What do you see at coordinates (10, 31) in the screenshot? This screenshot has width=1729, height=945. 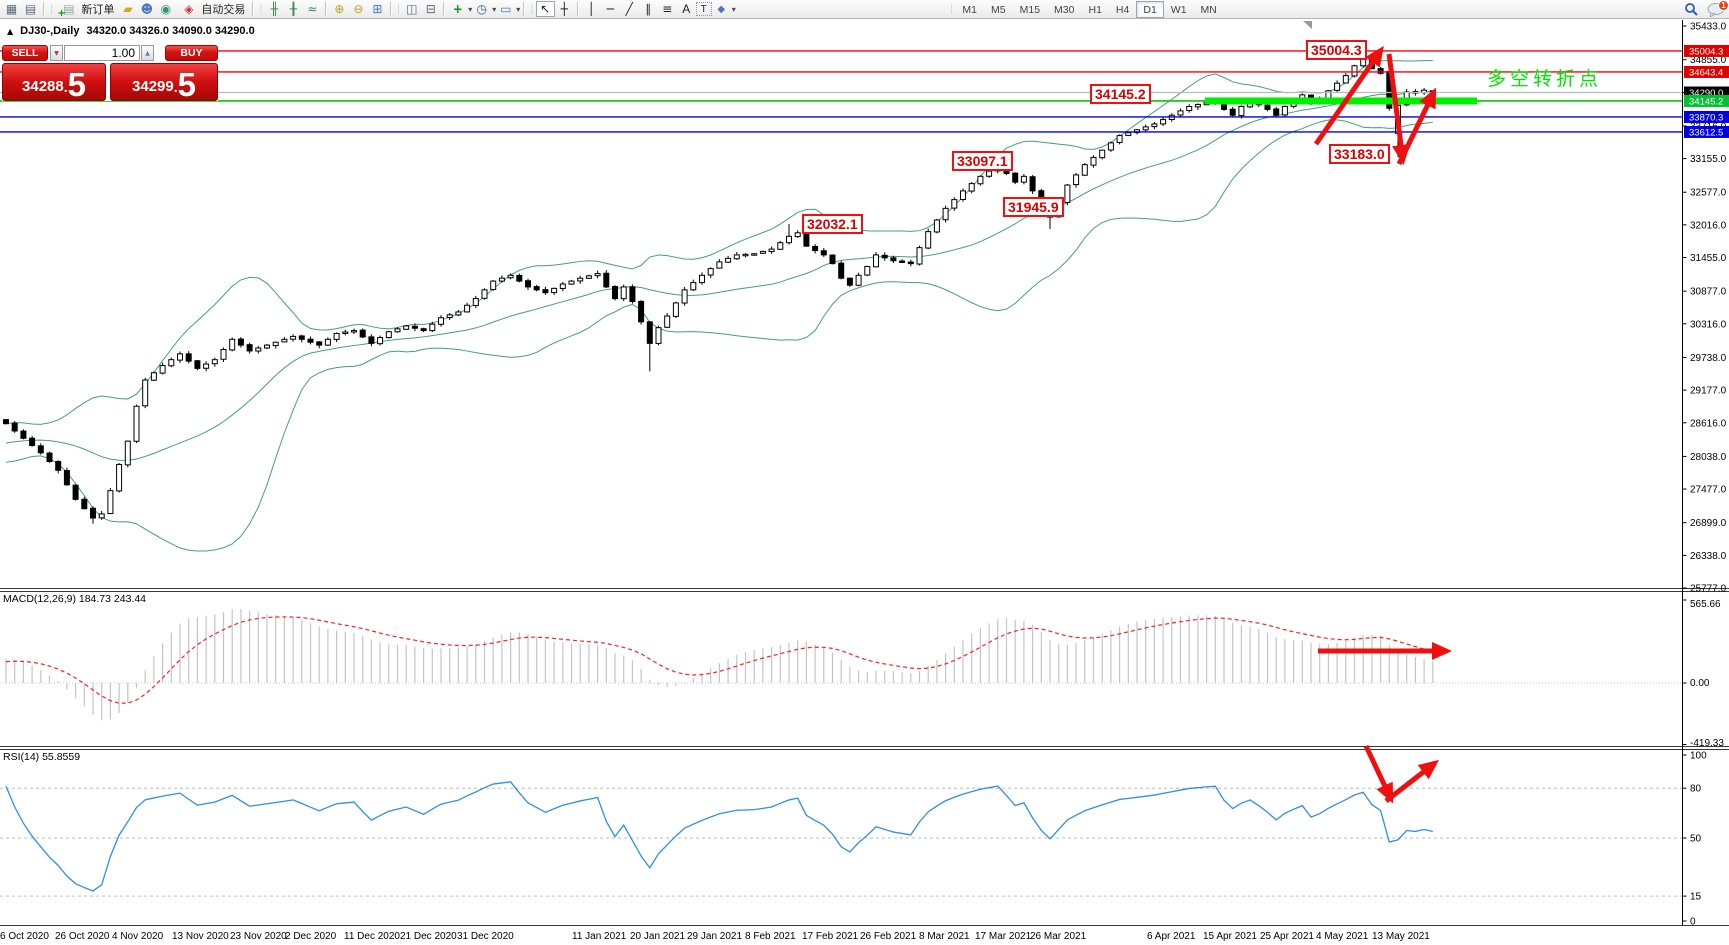 I see `symbol-marker-icon: ▲` at bounding box center [10, 31].